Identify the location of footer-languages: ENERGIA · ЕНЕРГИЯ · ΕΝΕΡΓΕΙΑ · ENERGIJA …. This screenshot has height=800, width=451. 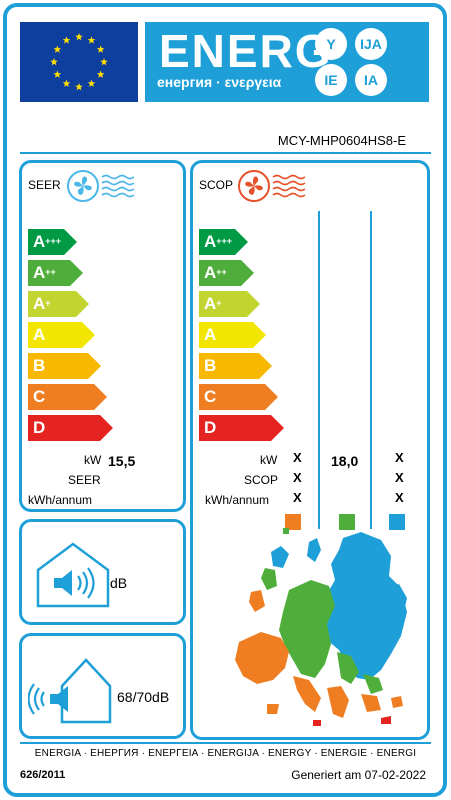
(225, 753).